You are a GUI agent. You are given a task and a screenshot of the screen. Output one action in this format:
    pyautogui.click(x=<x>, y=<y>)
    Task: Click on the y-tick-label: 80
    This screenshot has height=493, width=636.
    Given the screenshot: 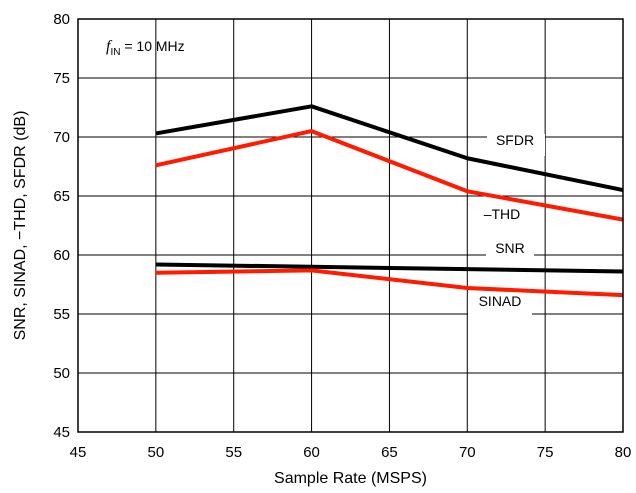 What is the action you would take?
    pyautogui.click(x=61, y=19)
    